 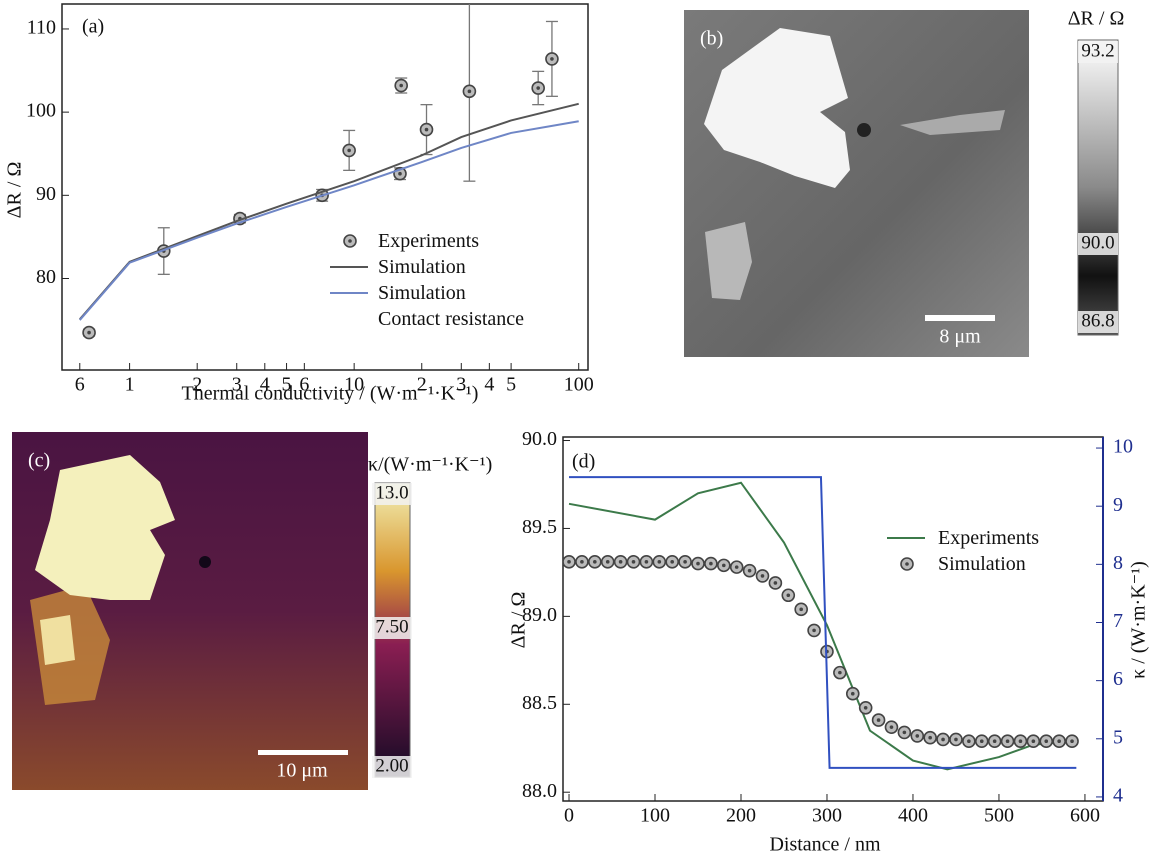 I want to click on legend-label-box: Simulation, so click(x=422, y=267).